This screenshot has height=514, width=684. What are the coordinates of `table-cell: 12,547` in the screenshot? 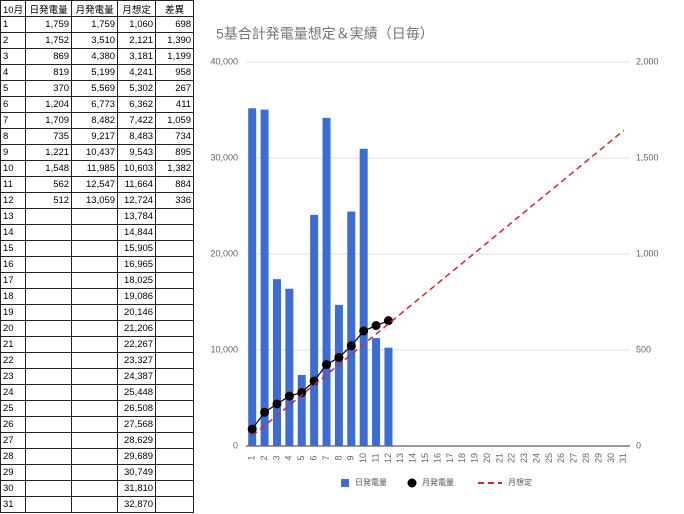 It's located at (95, 184).